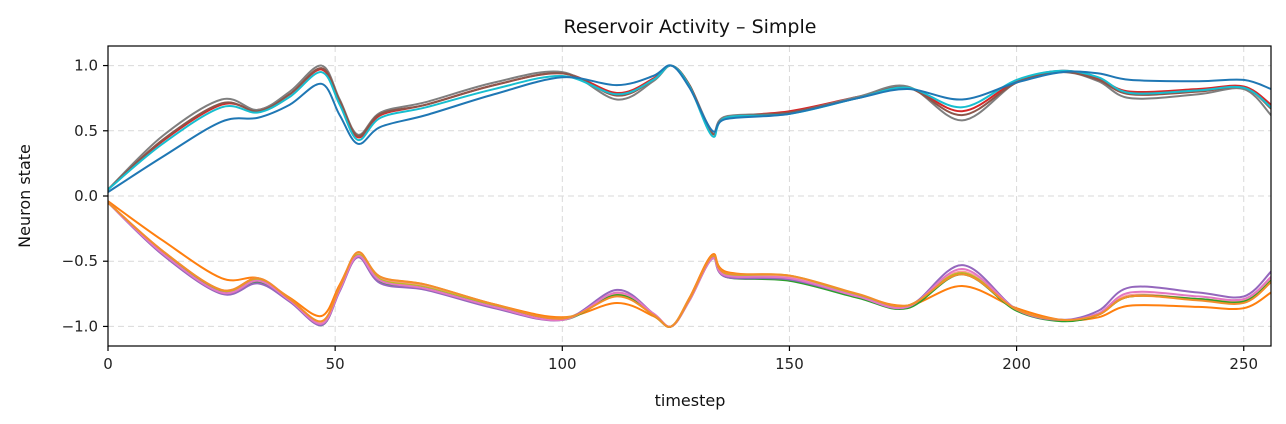 The width and height of the screenshot is (1286, 424). What do you see at coordinates (86, 131) in the screenshot?
I see `y-tick-label: 0.5` at bounding box center [86, 131].